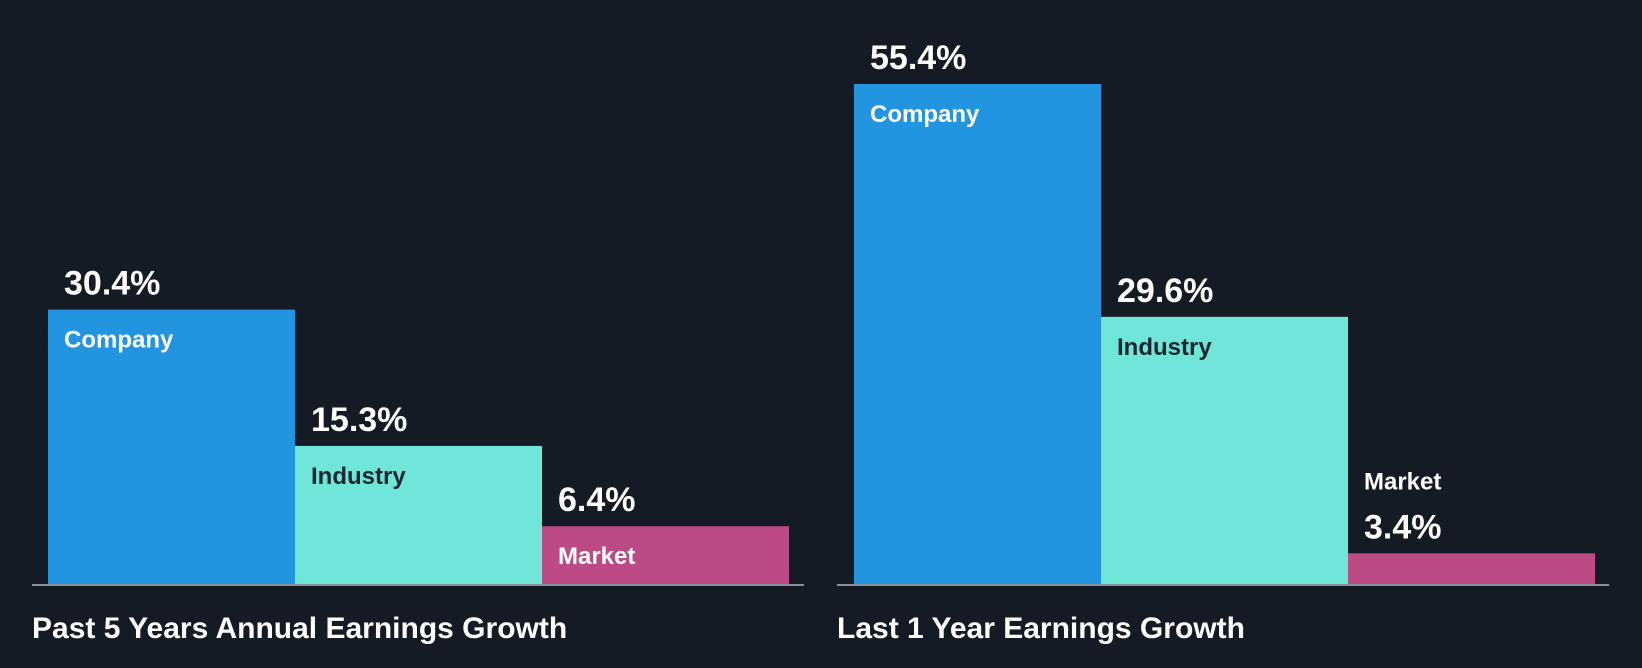 The image size is (1642, 668). I want to click on chart-title: Past 5 Years Annual Earnings Growth, so click(299, 628).